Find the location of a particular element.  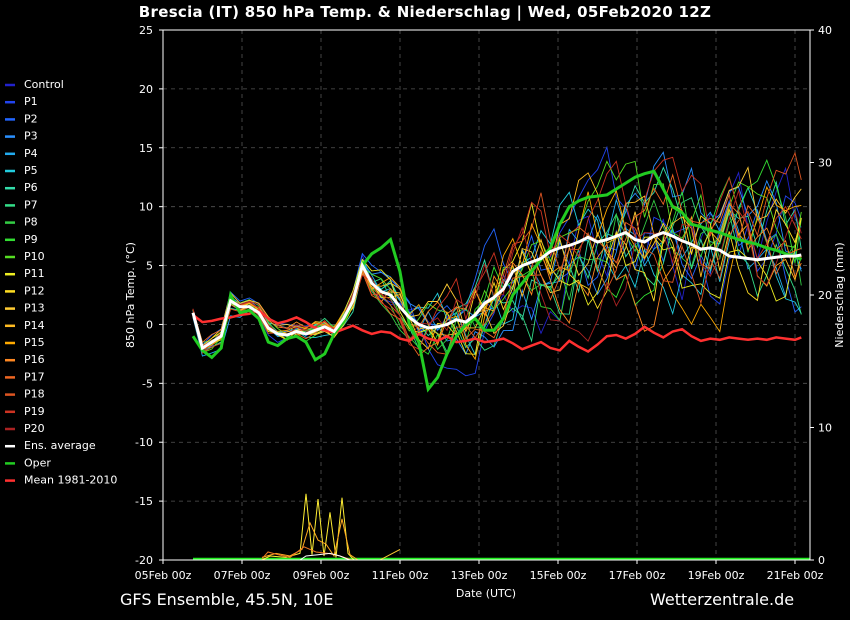

legend-label: P6 is located at coordinates (31, 187).